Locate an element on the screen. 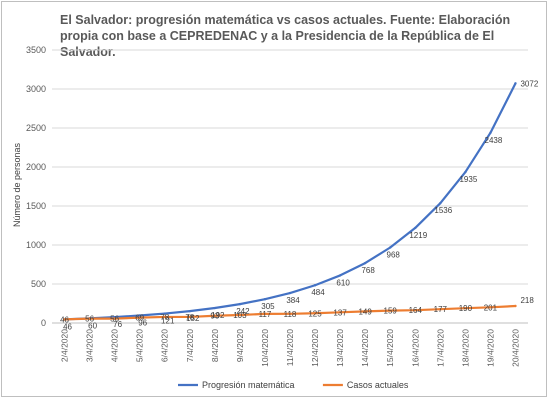 This screenshot has width=550, height=400. data-label: 118 is located at coordinates (290, 314).